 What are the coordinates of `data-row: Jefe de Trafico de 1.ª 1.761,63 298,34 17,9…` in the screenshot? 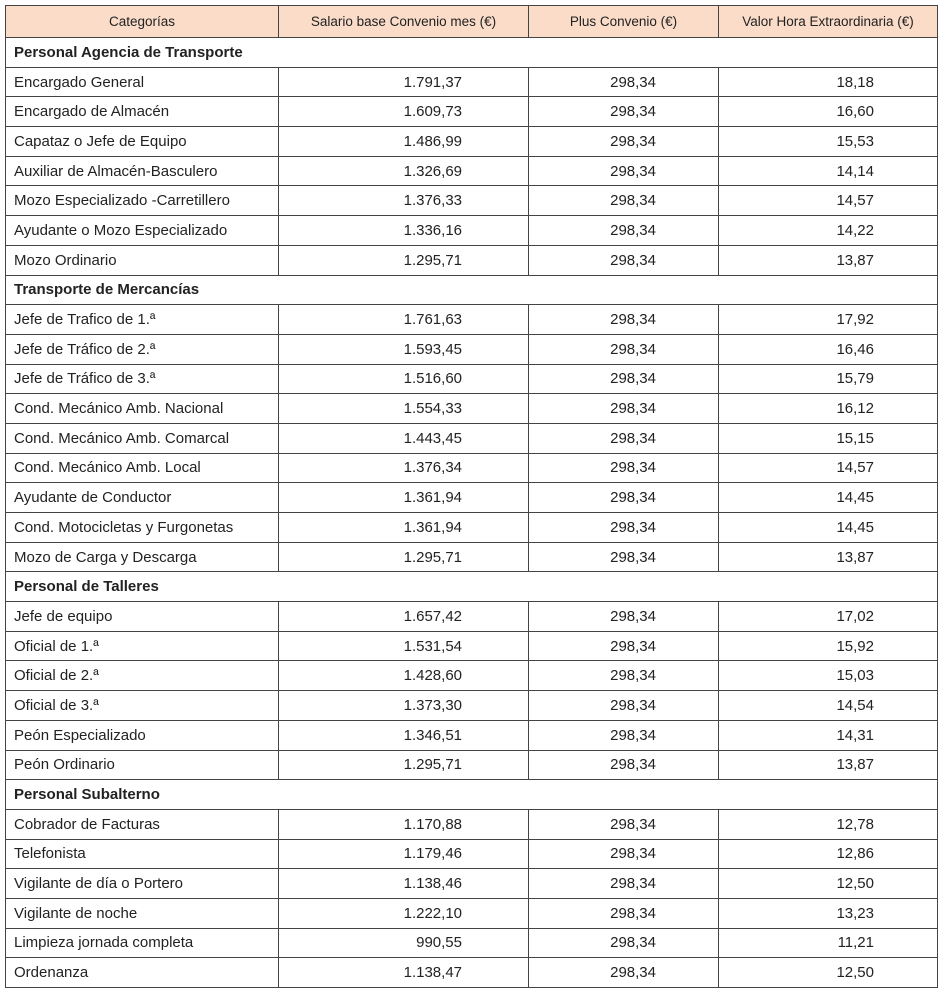 It's located at (471, 319).